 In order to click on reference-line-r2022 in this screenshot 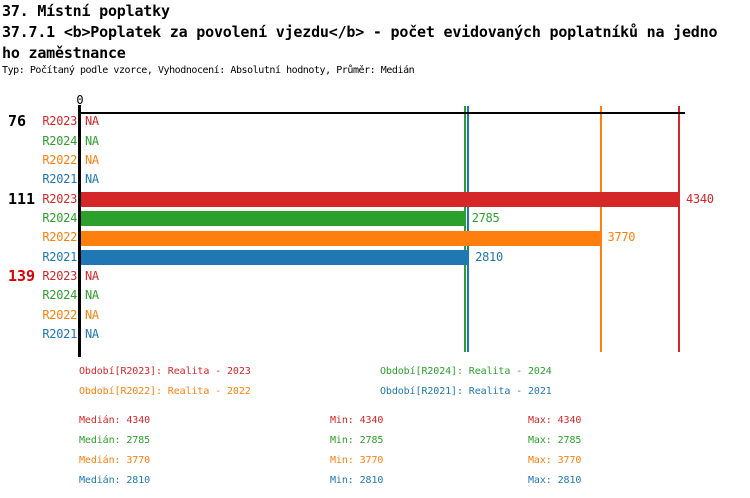, I will do `click(600, 229)`.